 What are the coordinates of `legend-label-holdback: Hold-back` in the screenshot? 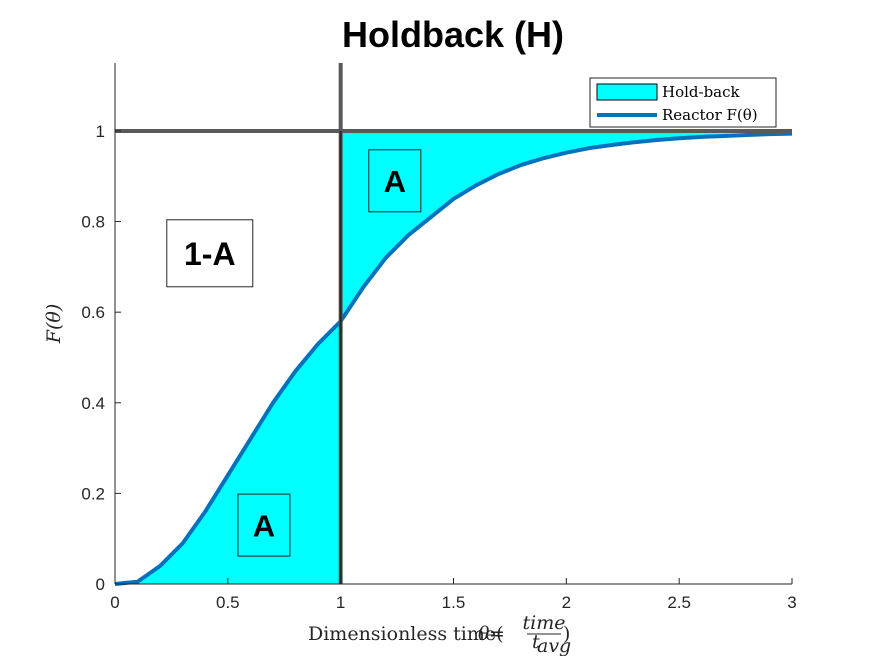 It's located at (701, 92).